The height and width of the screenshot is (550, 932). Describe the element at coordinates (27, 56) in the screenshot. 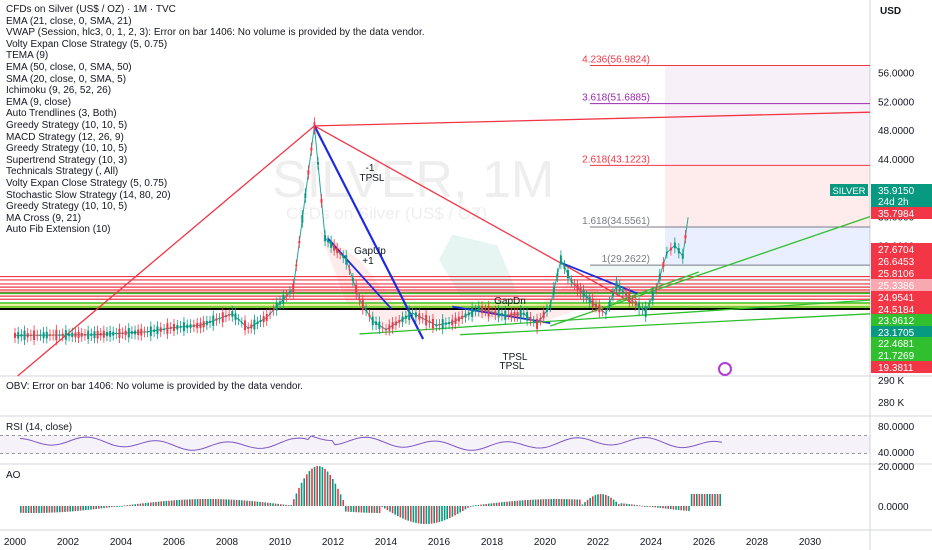

I see `indicator-legend-item: TEMA (9)` at that location.